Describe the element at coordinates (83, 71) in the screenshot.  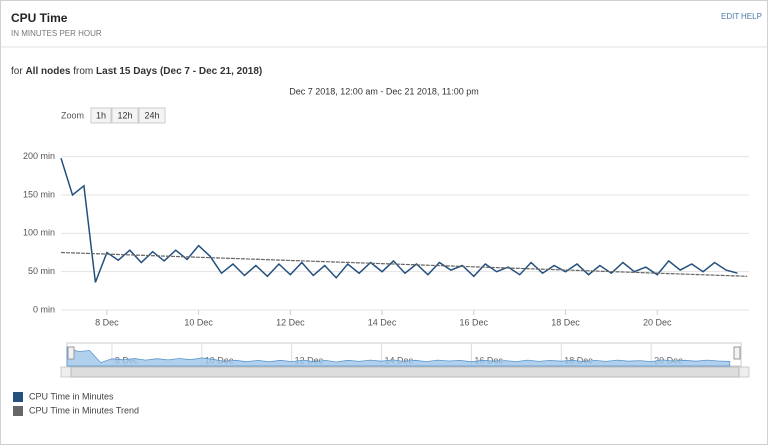
I see `filter-connector: from` at that location.